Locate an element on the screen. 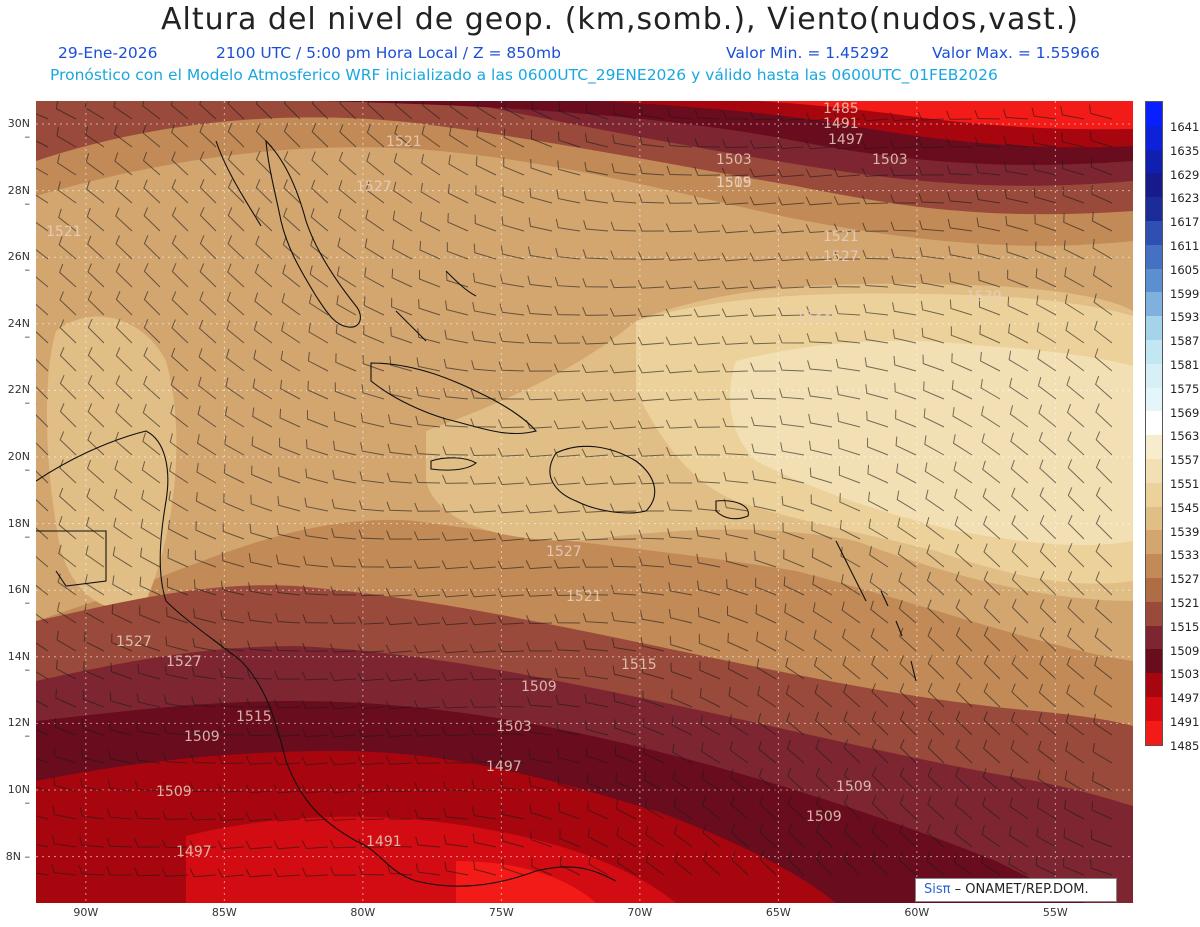  contour-label: 1497 is located at coordinates (194, 852).